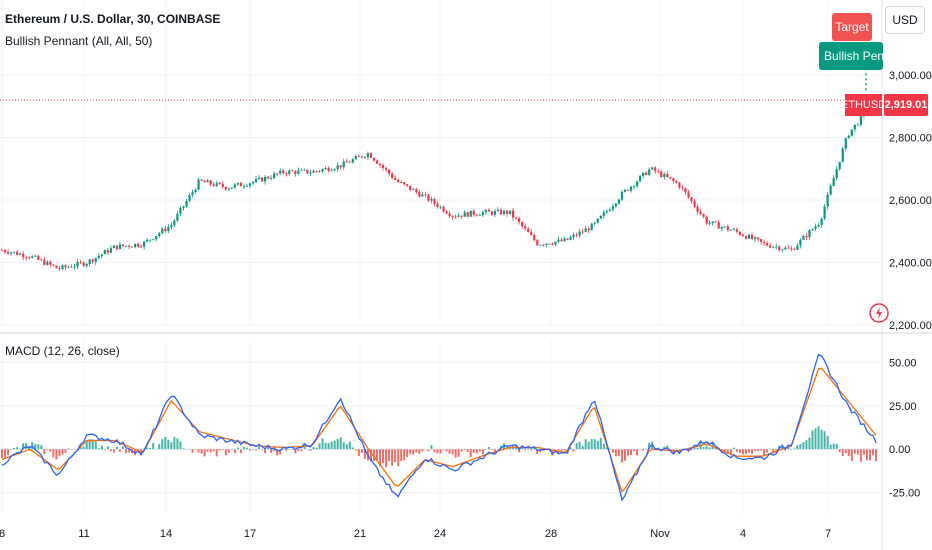 Image resolution: width=932 pixels, height=550 pixels. I want to click on alert-icon, so click(879, 313).